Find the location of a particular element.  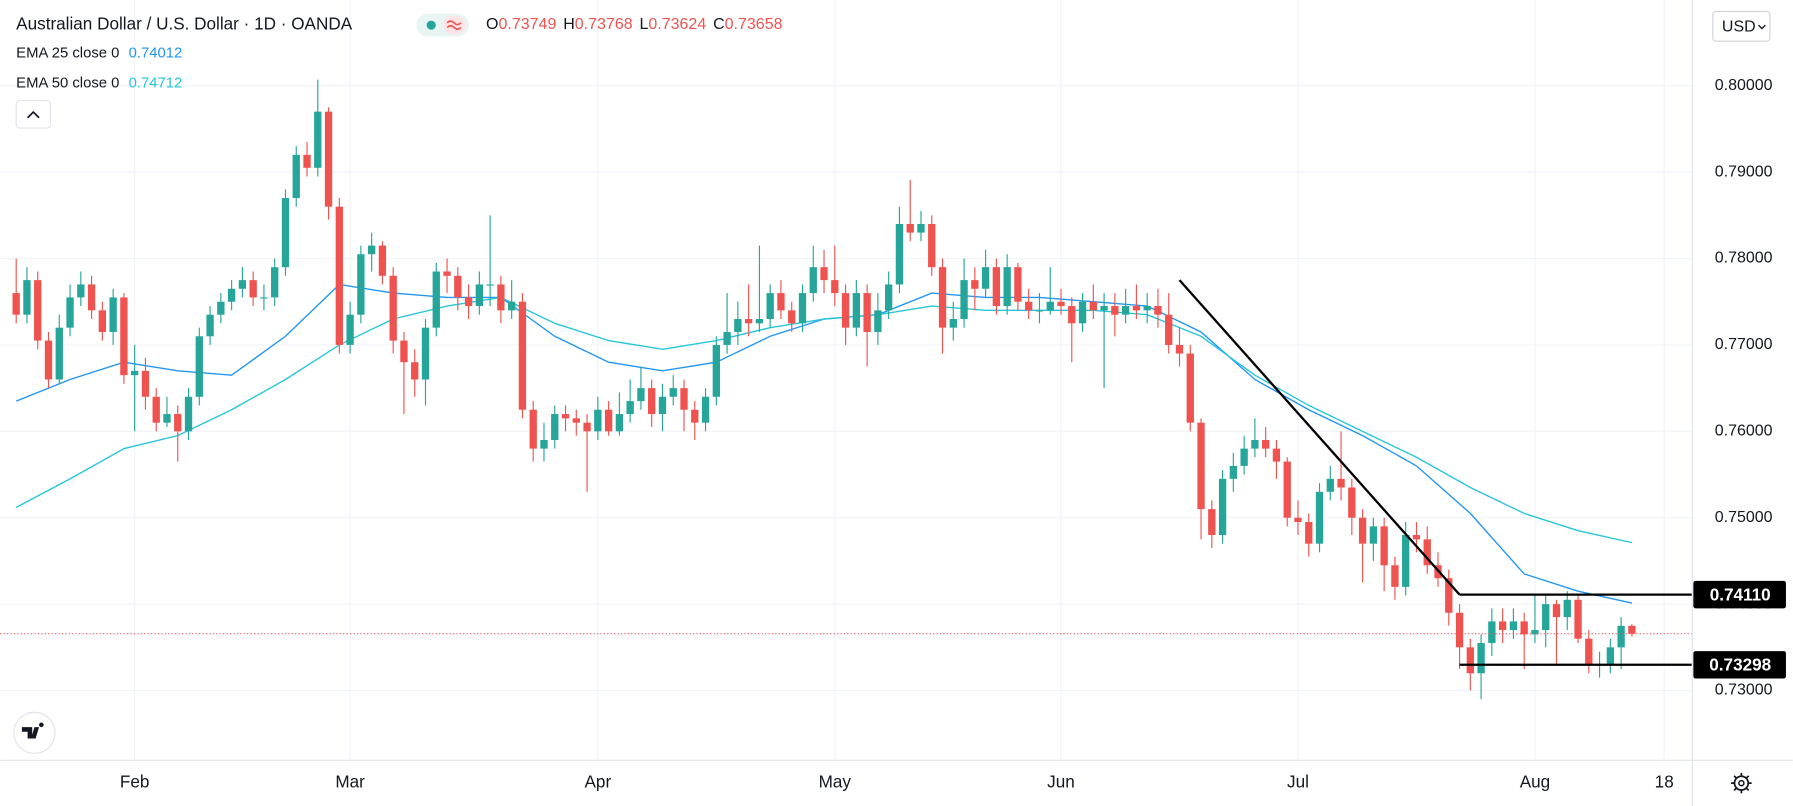

settings-button is located at coordinates (1741, 783).